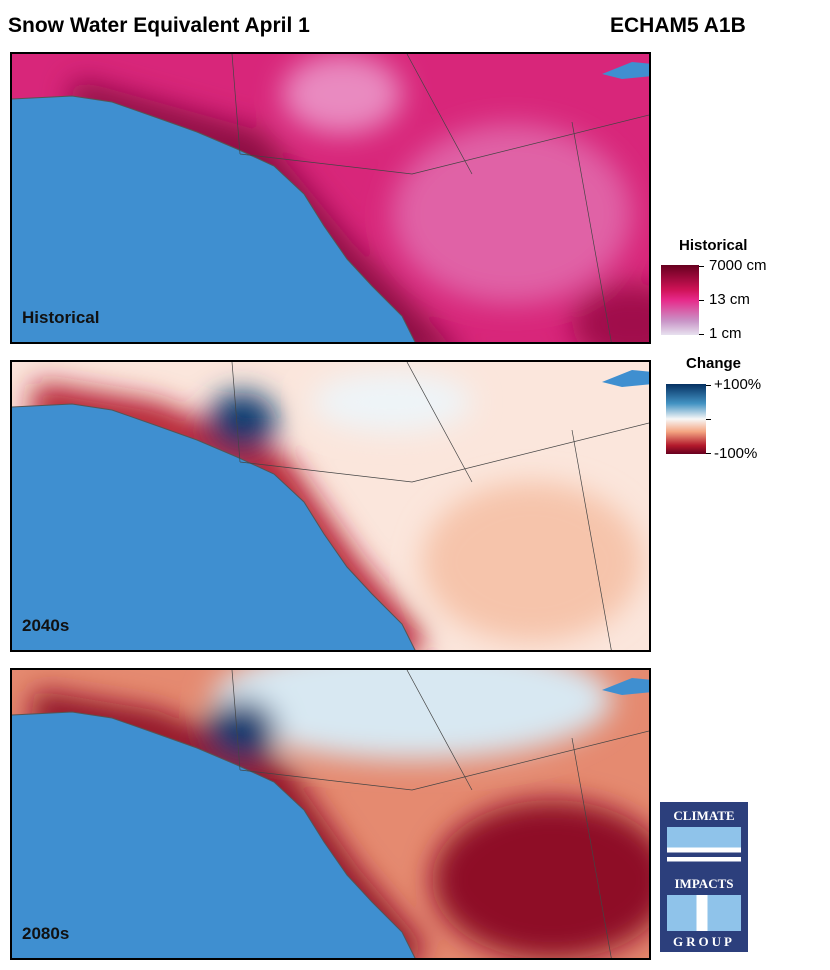 The image size is (830, 970). What do you see at coordinates (686, 419) in the screenshot?
I see `legend-change-colorbar` at bounding box center [686, 419].